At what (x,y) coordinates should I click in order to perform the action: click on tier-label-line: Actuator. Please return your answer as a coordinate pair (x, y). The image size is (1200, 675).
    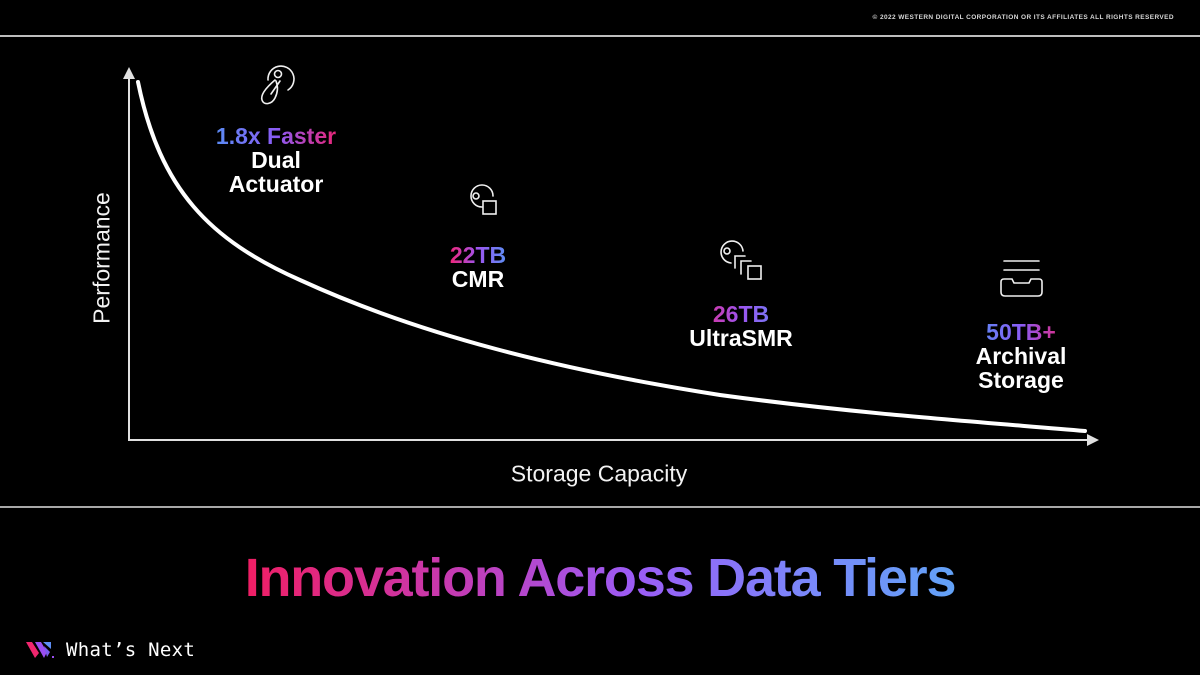
    Looking at the image, I should click on (276, 184).